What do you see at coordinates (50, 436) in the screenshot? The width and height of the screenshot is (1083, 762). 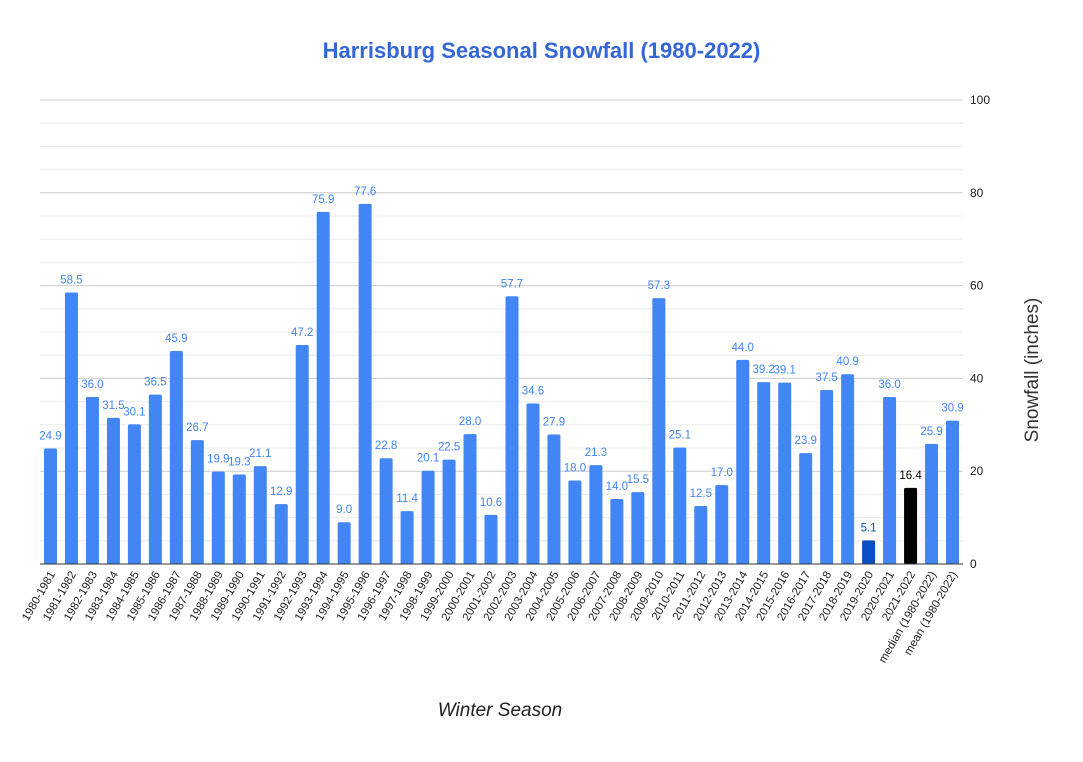 I see `data-label: 24.9` at bounding box center [50, 436].